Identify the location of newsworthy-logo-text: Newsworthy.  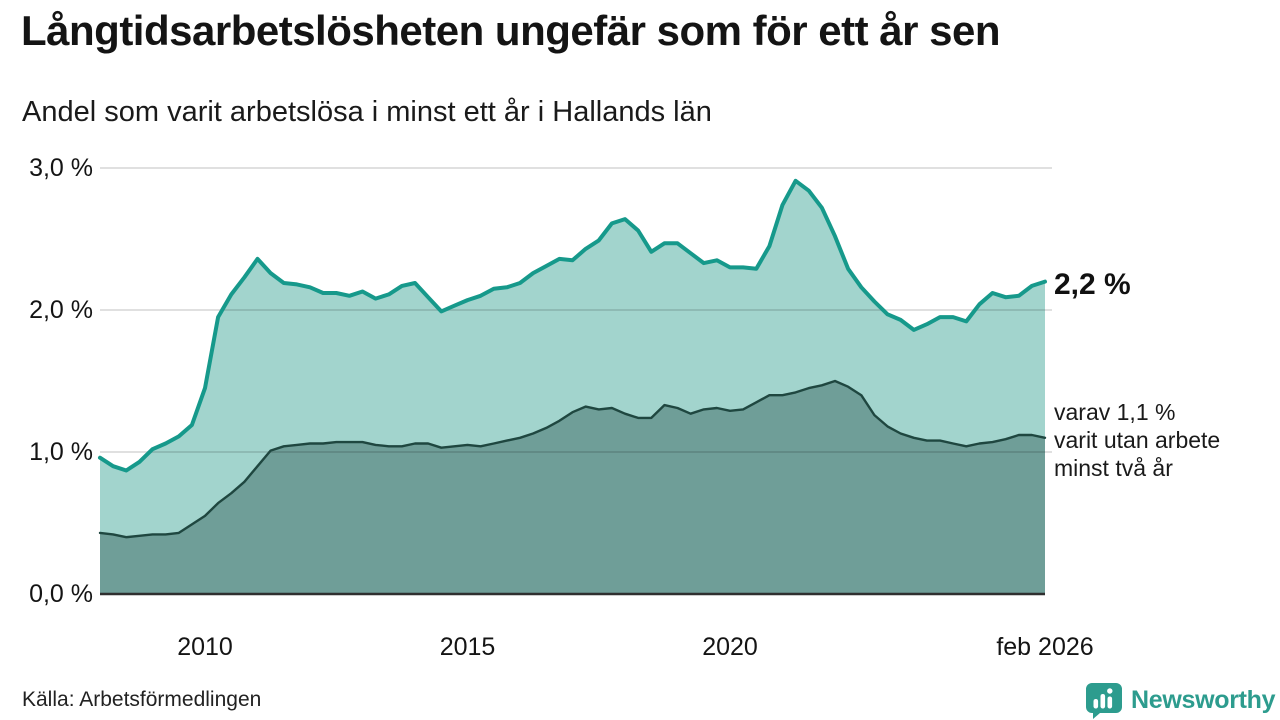
(1203, 700).